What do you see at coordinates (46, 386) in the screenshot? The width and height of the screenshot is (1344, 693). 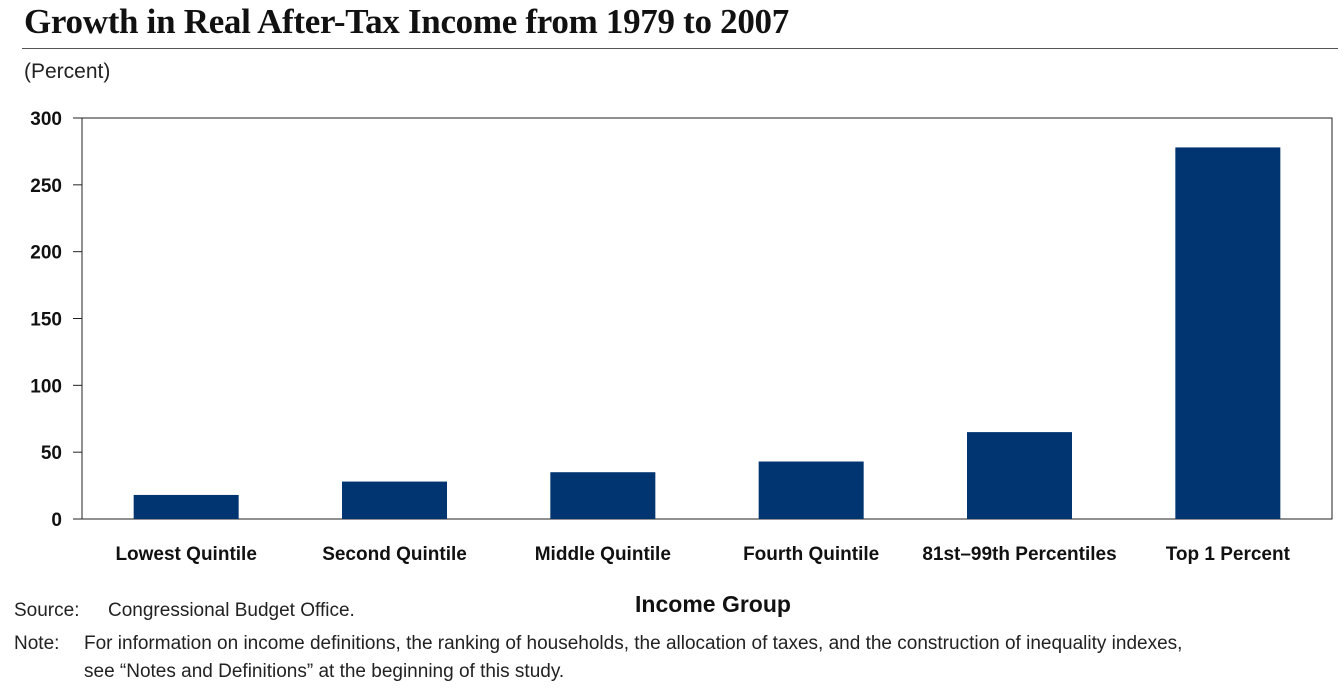 I see `y-tick-label: 100` at bounding box center [46, 386].